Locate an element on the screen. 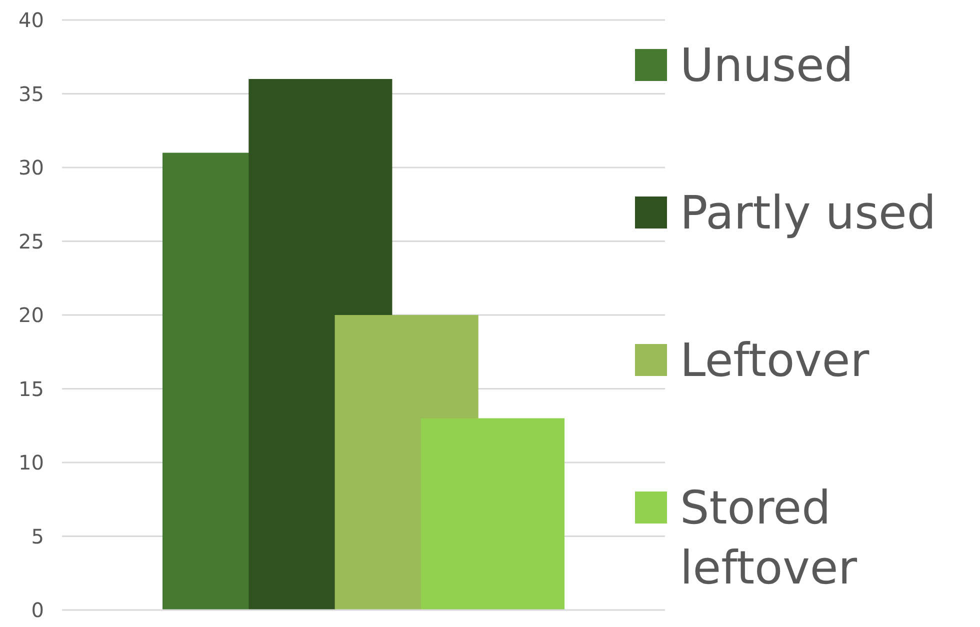 The width and height of the screenshot is (980, 627). y-tick-label: 20 is located at coordinates (31, 315).